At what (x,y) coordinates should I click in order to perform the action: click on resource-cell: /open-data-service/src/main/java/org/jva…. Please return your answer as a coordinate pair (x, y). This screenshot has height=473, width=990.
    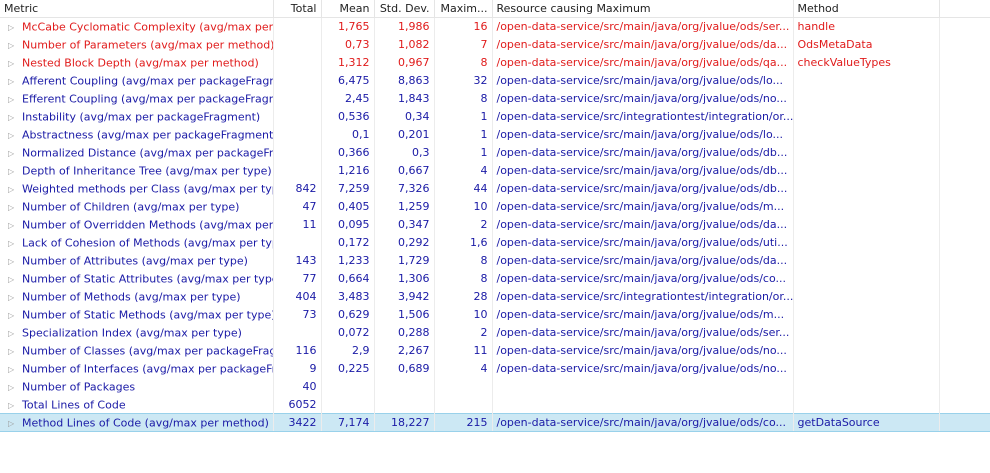
    Looking at the image, I should click on (643, 206).